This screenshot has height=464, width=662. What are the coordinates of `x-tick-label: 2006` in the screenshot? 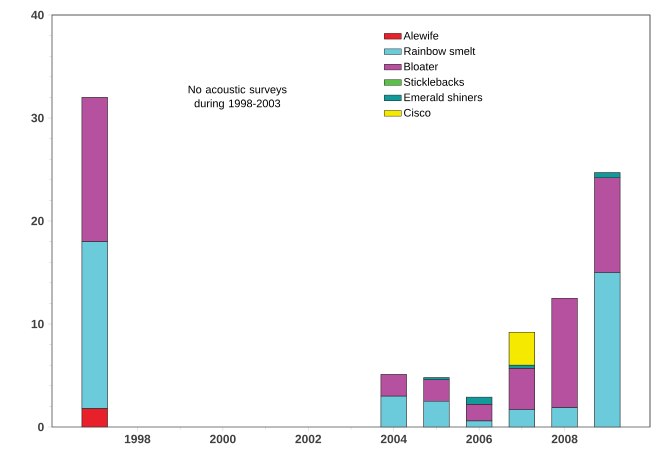 It's located at (479, 439).